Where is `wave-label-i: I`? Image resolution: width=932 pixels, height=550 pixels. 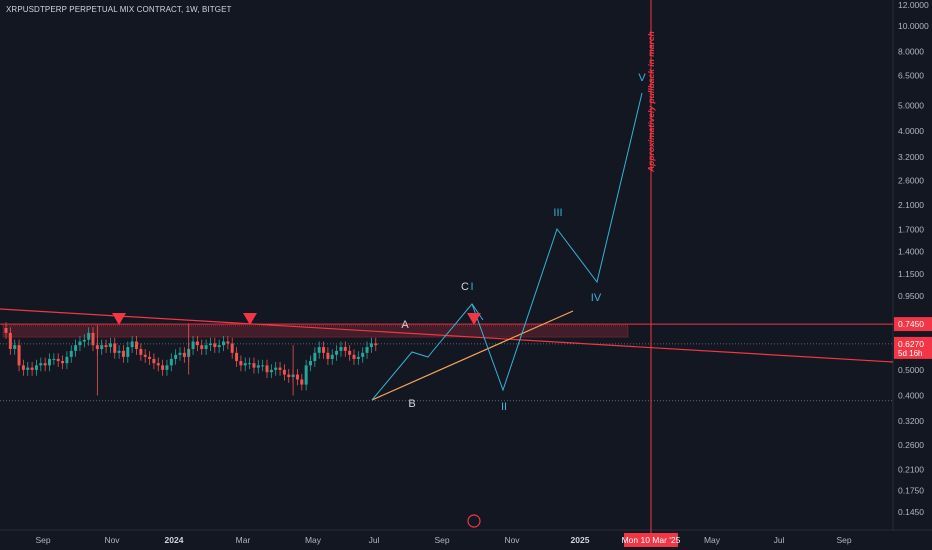
wave-label-i: I is located at coordinates (471, 287).